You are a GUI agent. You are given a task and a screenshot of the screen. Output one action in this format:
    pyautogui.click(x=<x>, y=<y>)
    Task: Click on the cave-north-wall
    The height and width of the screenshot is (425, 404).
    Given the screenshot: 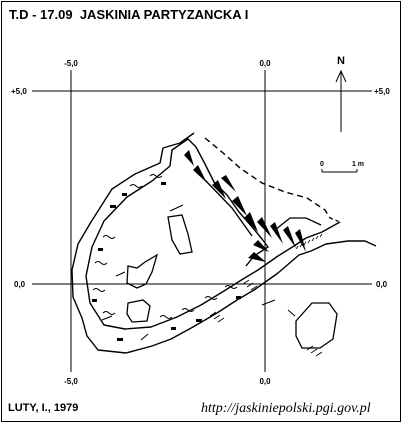 What is the action you would take?
    pyautogui.click(x=219, y=202)
    